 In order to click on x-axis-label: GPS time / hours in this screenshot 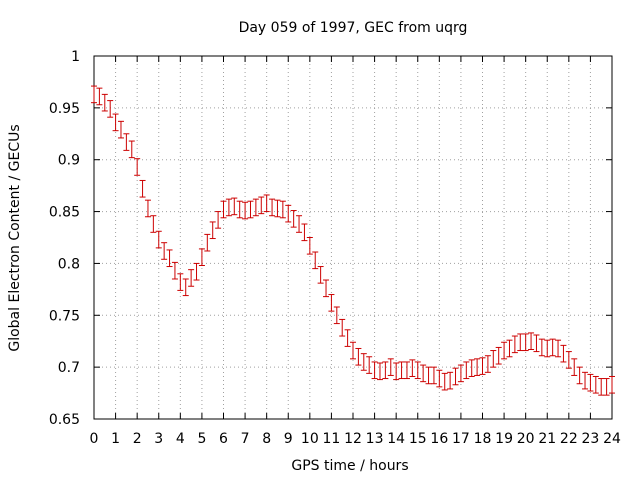, I will do `click(349, 466)`.